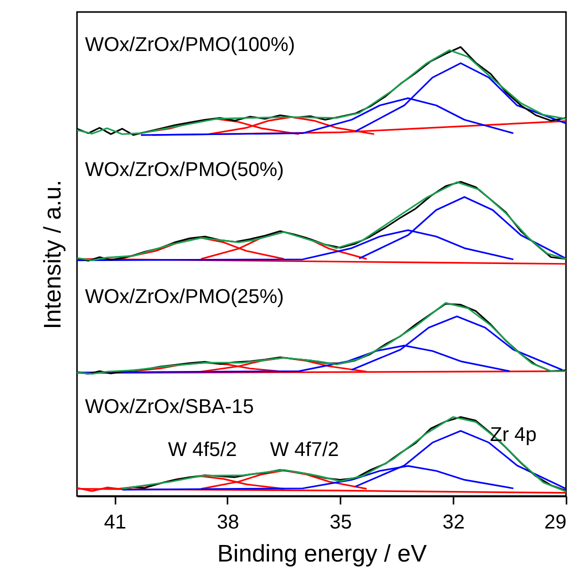 The height and width of the screenshot is (587, 582). Describe the element at coordinates (184, 170) in the screenshot. I see `annotation: WOx/ZrOx/PMO(50%)` at that location.